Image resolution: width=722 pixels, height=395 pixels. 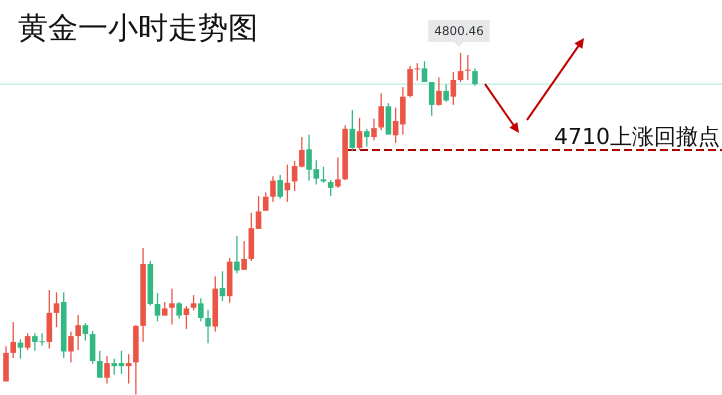 What do you see at coordinates (138, 28) in the screenshot?
I see `chart-title: 黄金一小时走势图` at bounding box center [138, 28].